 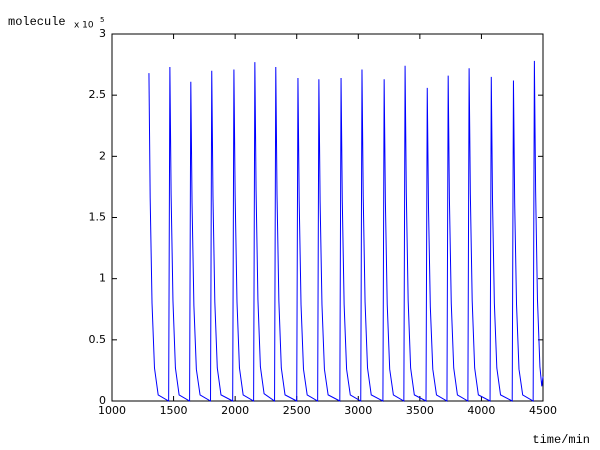 What do you see at coordinates (561, 440) in the screenshot?
I see `x-axis-label: time/min` at bounding box center [561, 440].